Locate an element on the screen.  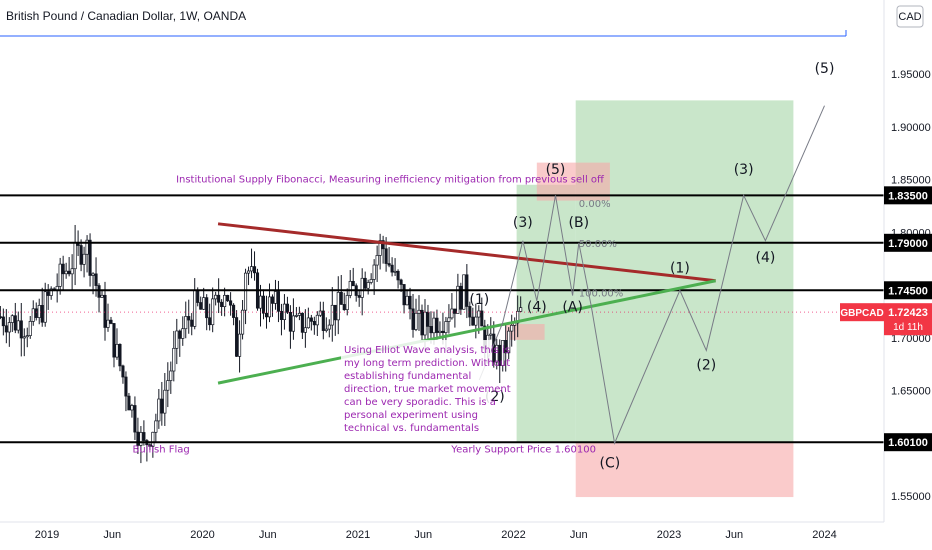
fib-label: 50.00% is located at coordinates (598, 244).